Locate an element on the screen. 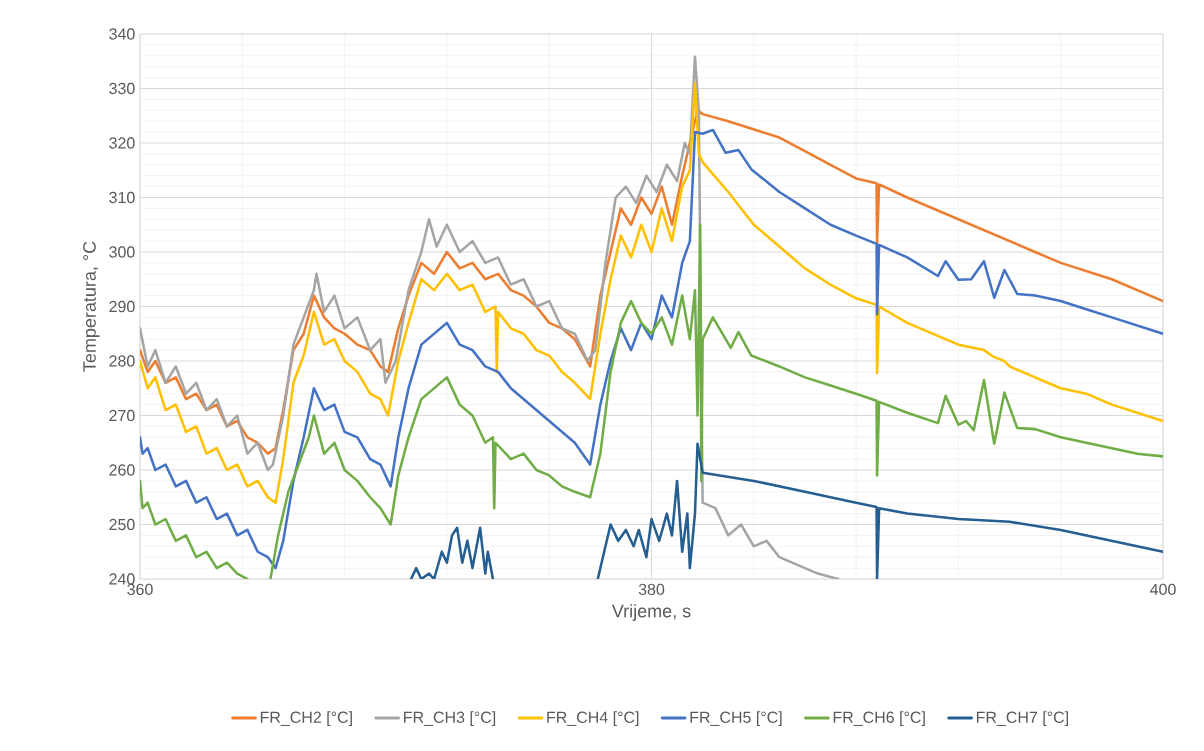  legend-label: FR_CH2 [°C] is located at coordinates (306, 719).